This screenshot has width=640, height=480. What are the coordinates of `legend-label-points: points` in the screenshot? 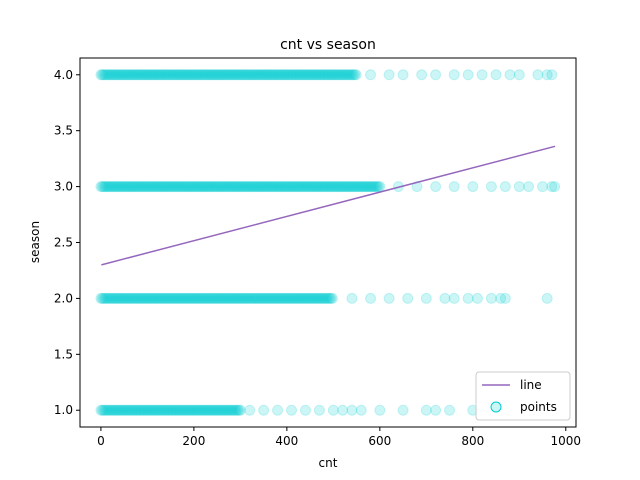 It's located at (538, 407).